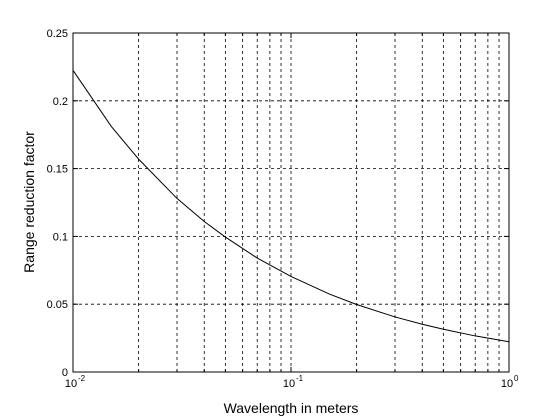  Describe the element at coordinates (300, 378) in the screenshot. I see `svg-text: -1` at that location.